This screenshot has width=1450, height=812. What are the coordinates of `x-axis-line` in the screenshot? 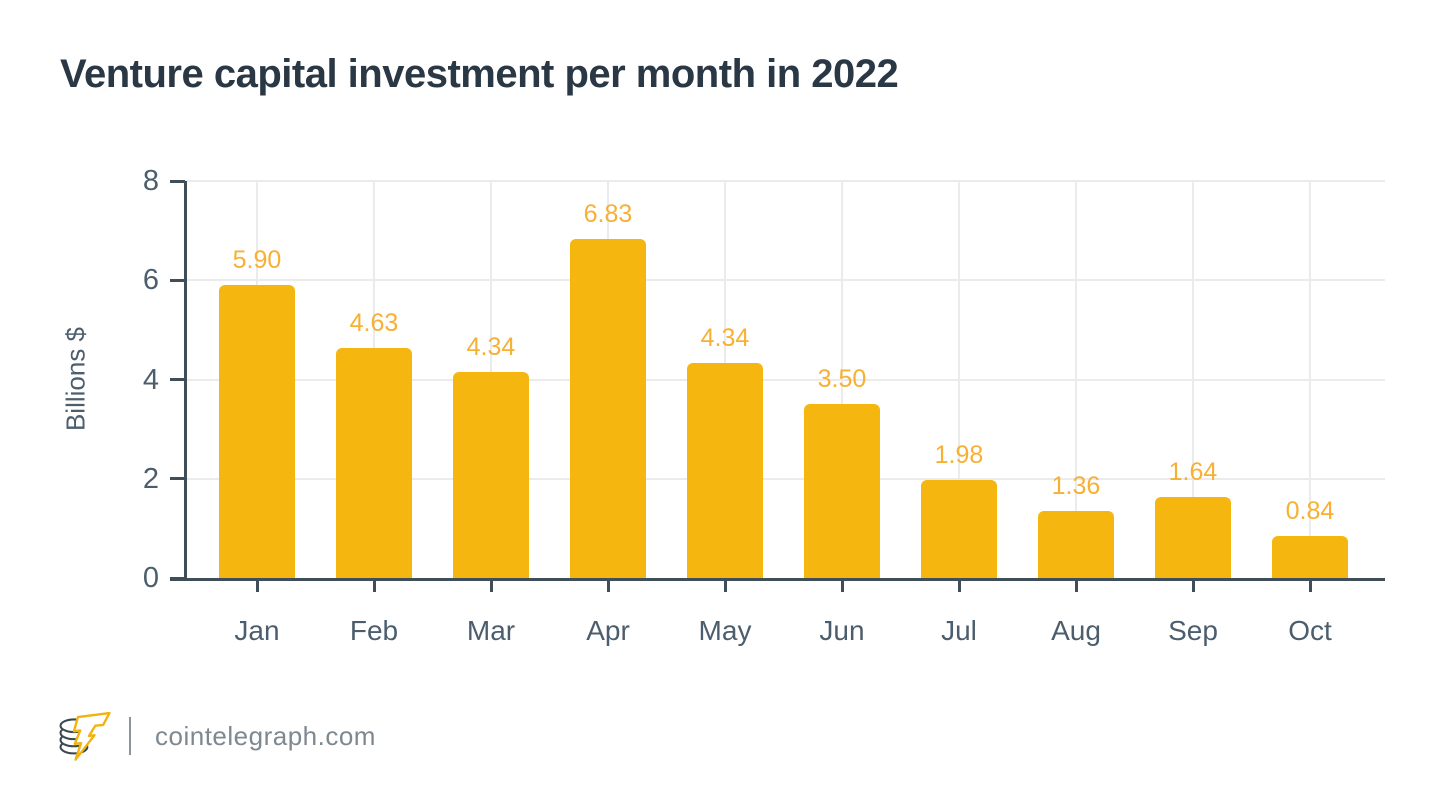 It's located at (777, 579).